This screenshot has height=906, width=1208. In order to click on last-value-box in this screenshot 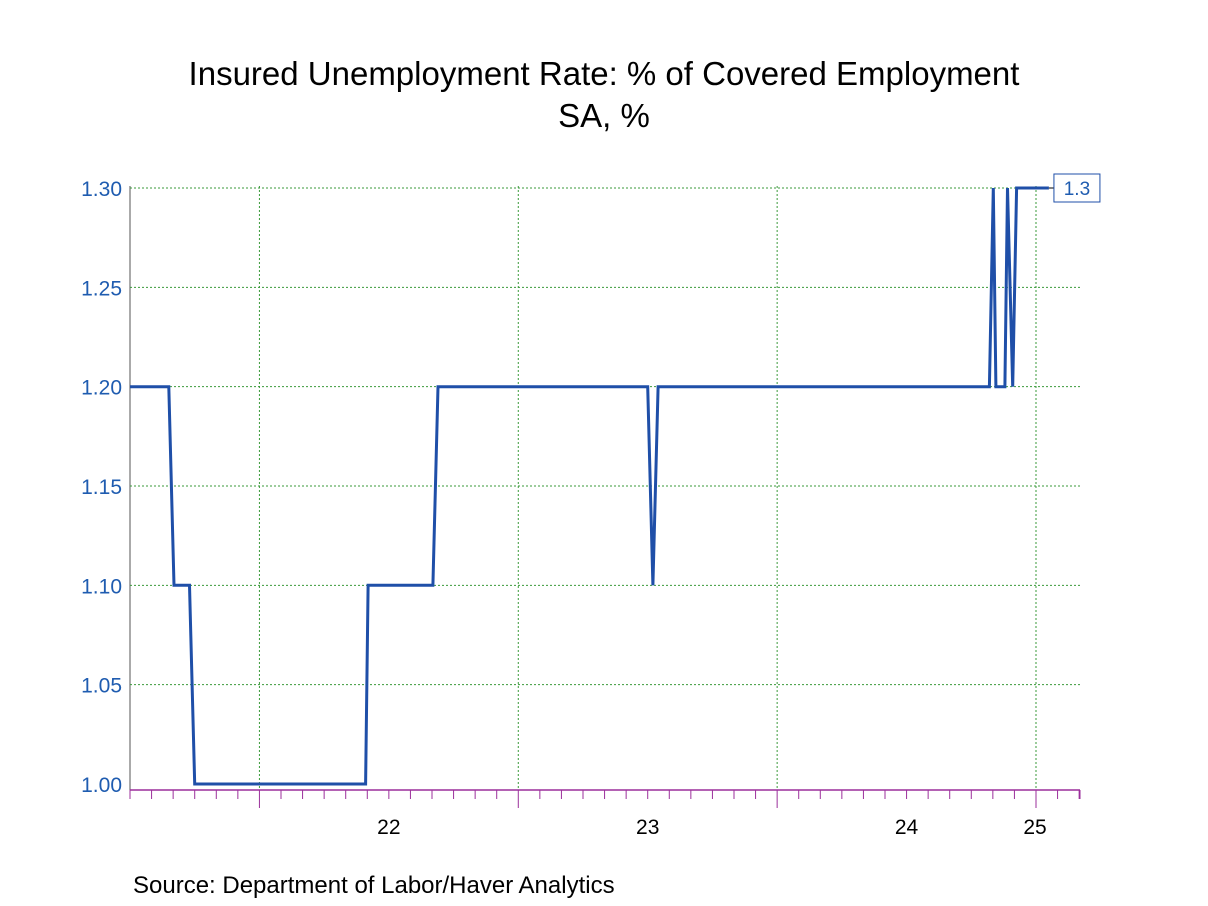, I will do `click(1077, 188)`.